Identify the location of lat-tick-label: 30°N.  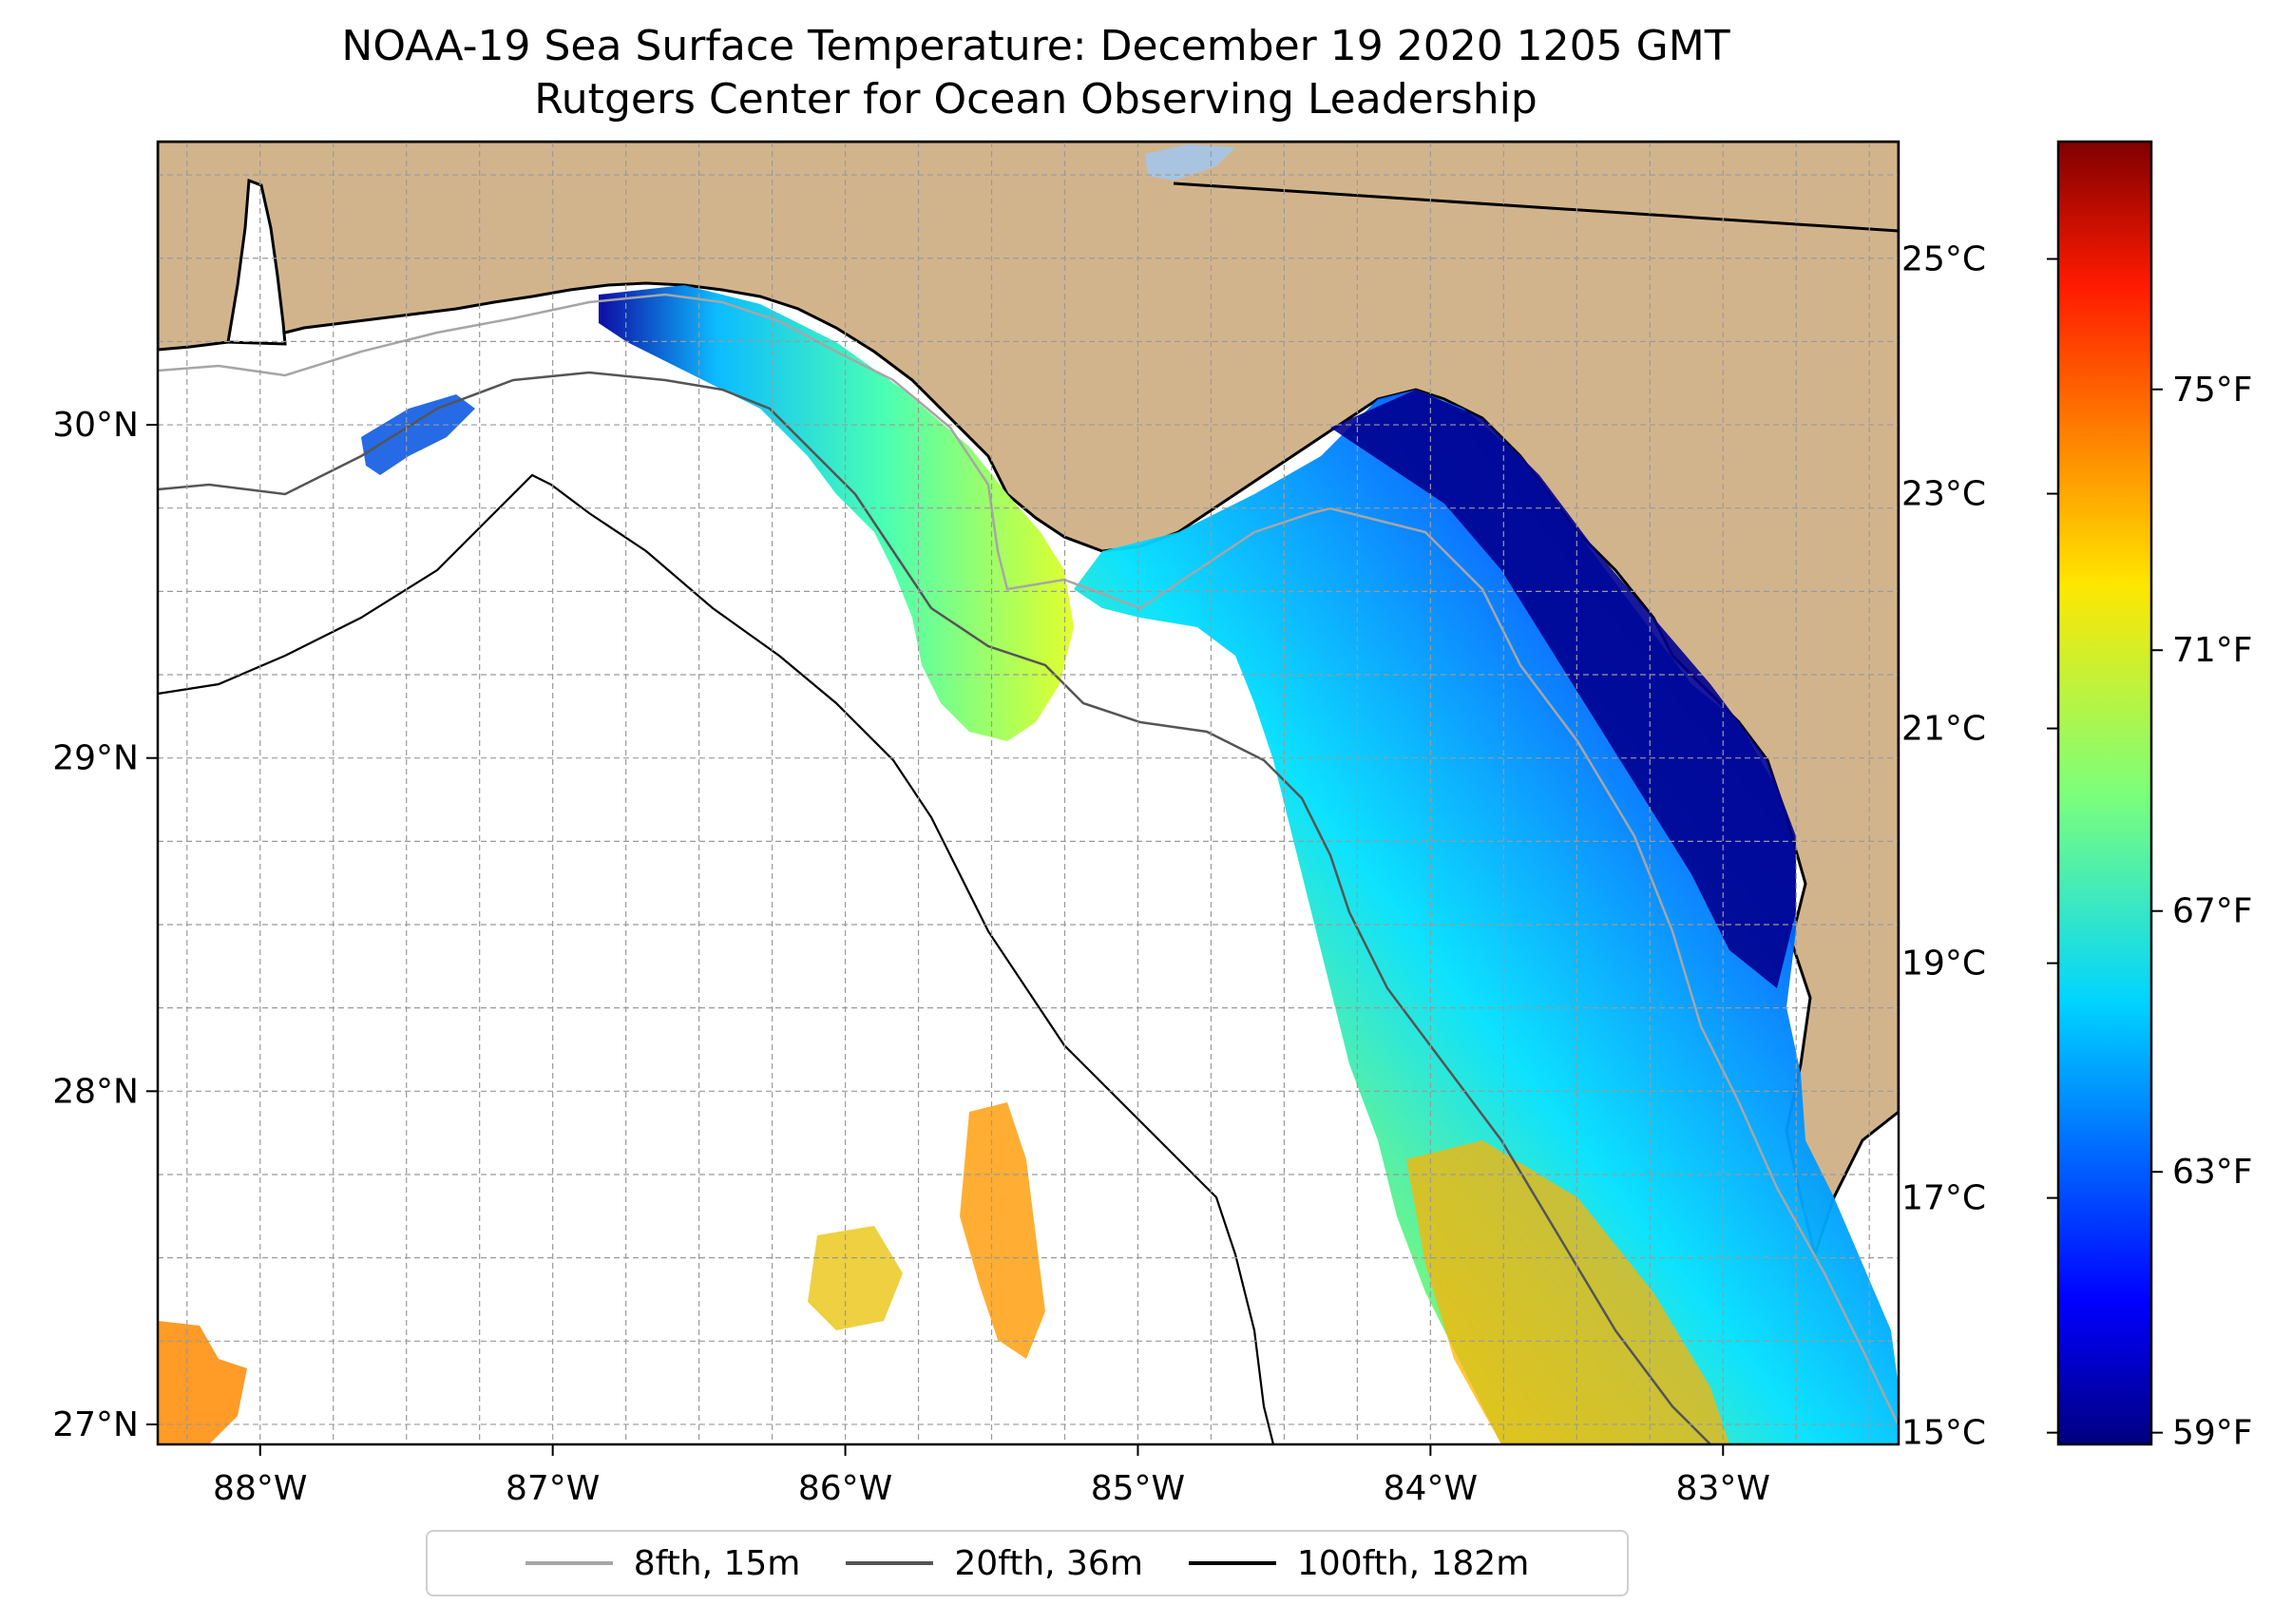
(95, 425).